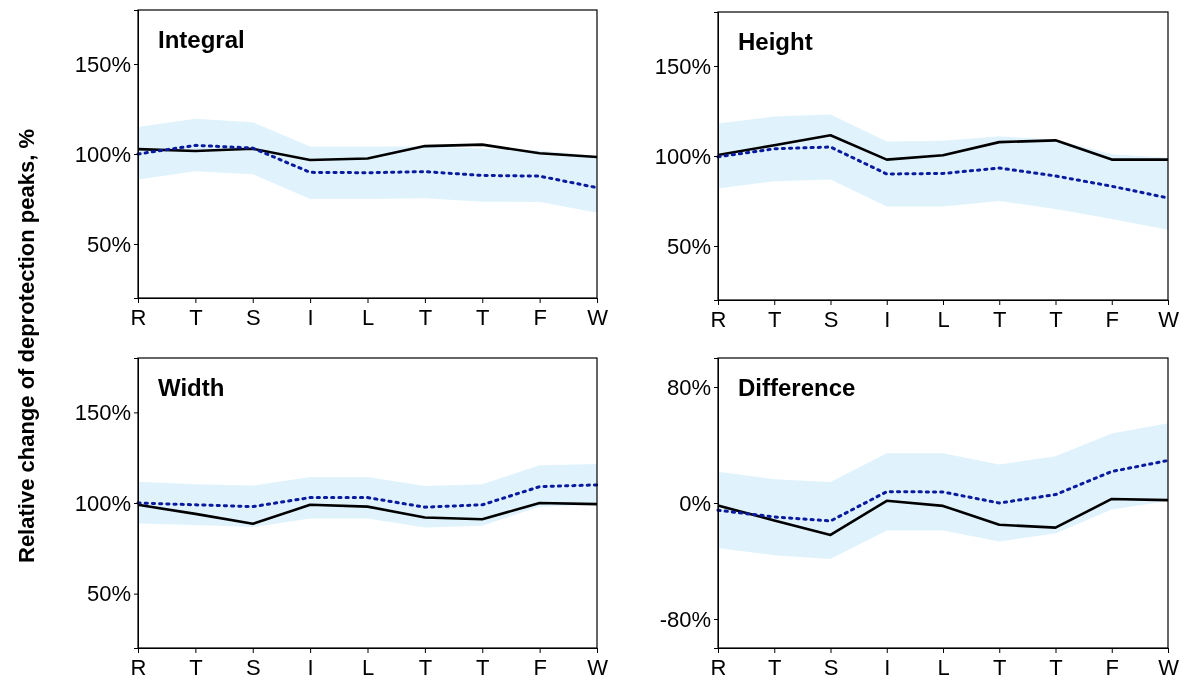  Describe the element at coordinates (775, 41) in the screenshot. I see `text: Height` at that location.